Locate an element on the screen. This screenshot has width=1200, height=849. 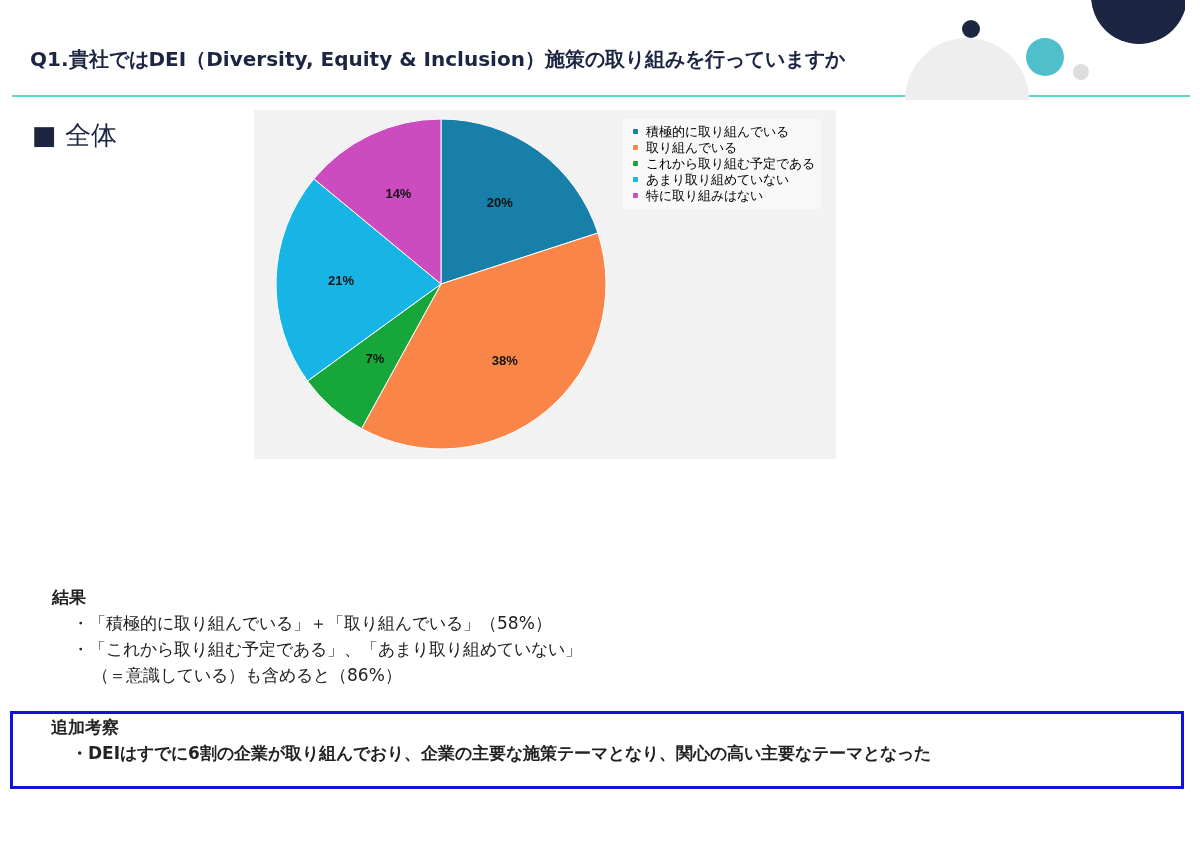
legend-label: これから取り組む予定である is located at coordinates (730, 163).